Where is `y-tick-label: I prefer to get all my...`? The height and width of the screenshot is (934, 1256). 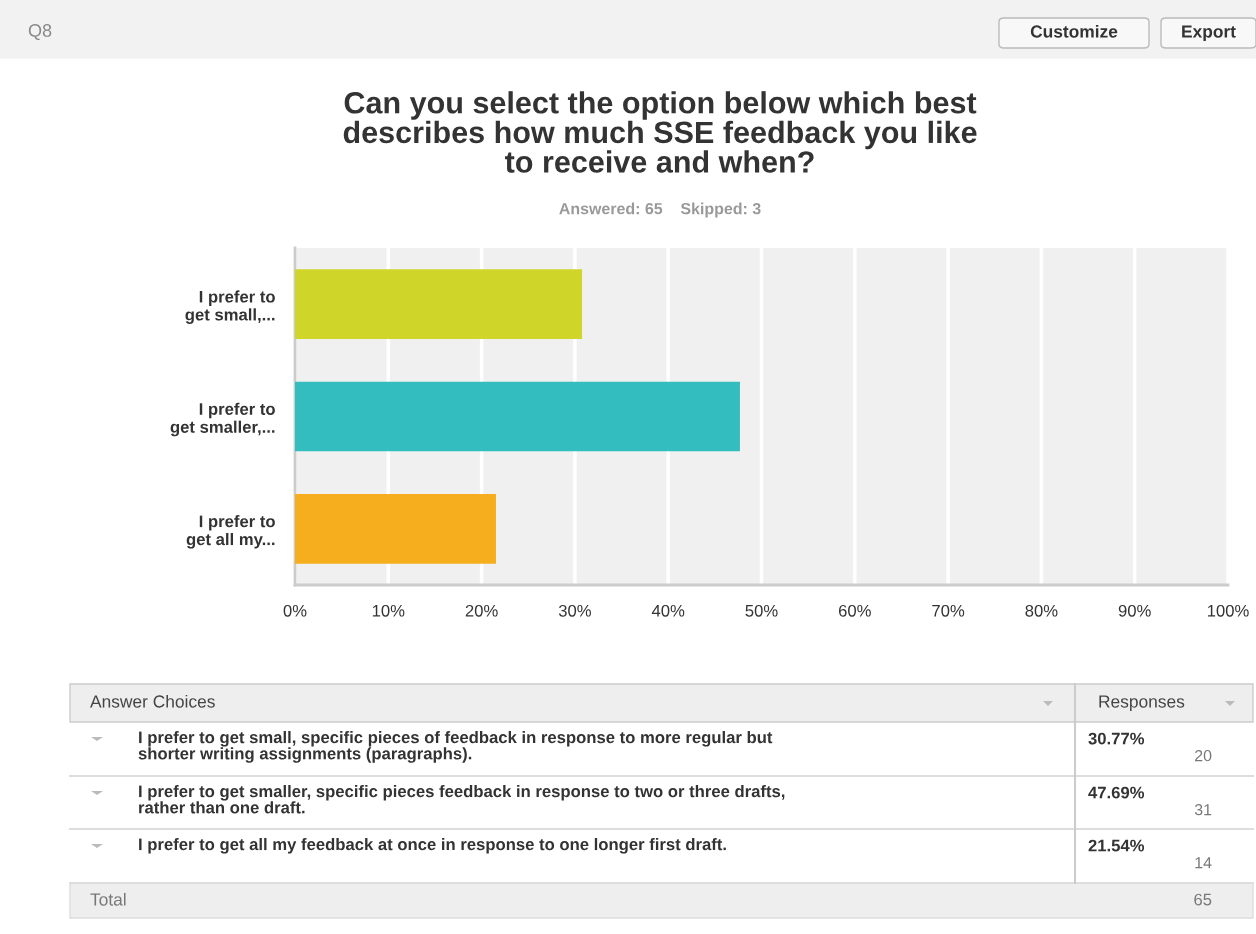
y-tick-label: I prefer to get all my... is located at coordinates (230, 532).